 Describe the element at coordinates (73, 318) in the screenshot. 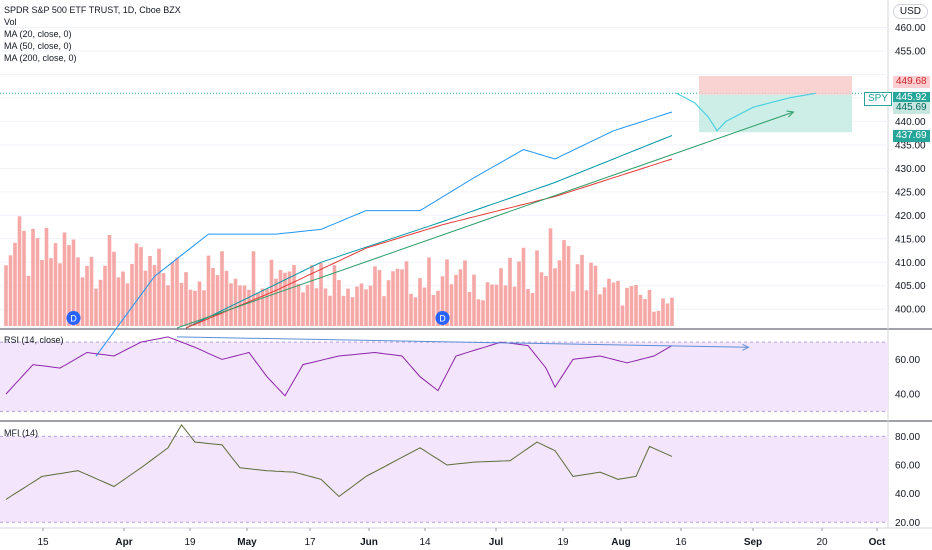

I see `dividend-marker-icon` at that location.